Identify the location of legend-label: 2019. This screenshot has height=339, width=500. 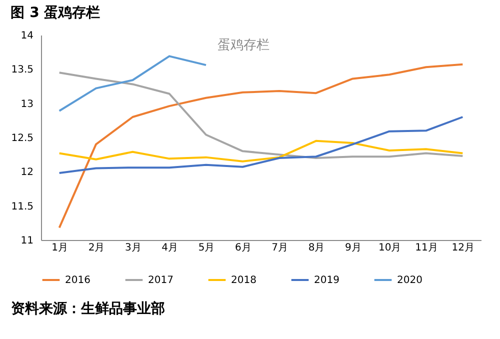
(327, 280).